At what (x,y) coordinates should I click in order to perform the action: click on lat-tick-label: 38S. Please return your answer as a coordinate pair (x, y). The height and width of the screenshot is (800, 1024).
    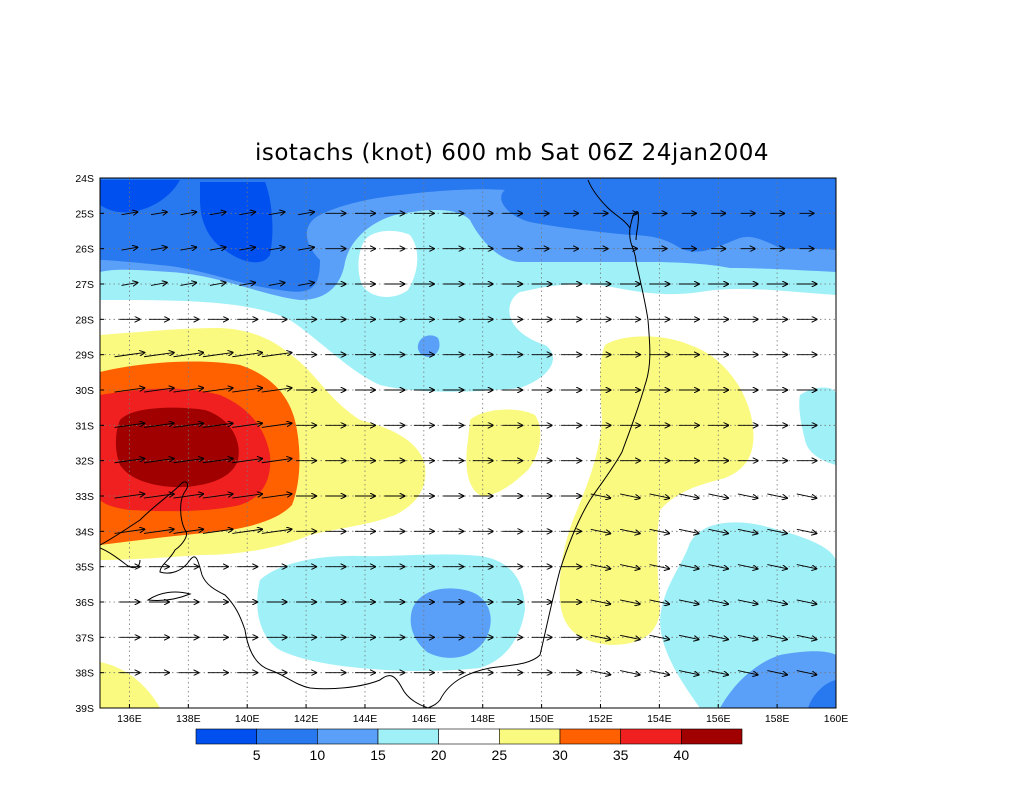
    Looking at the image, I should click on (84, 674).